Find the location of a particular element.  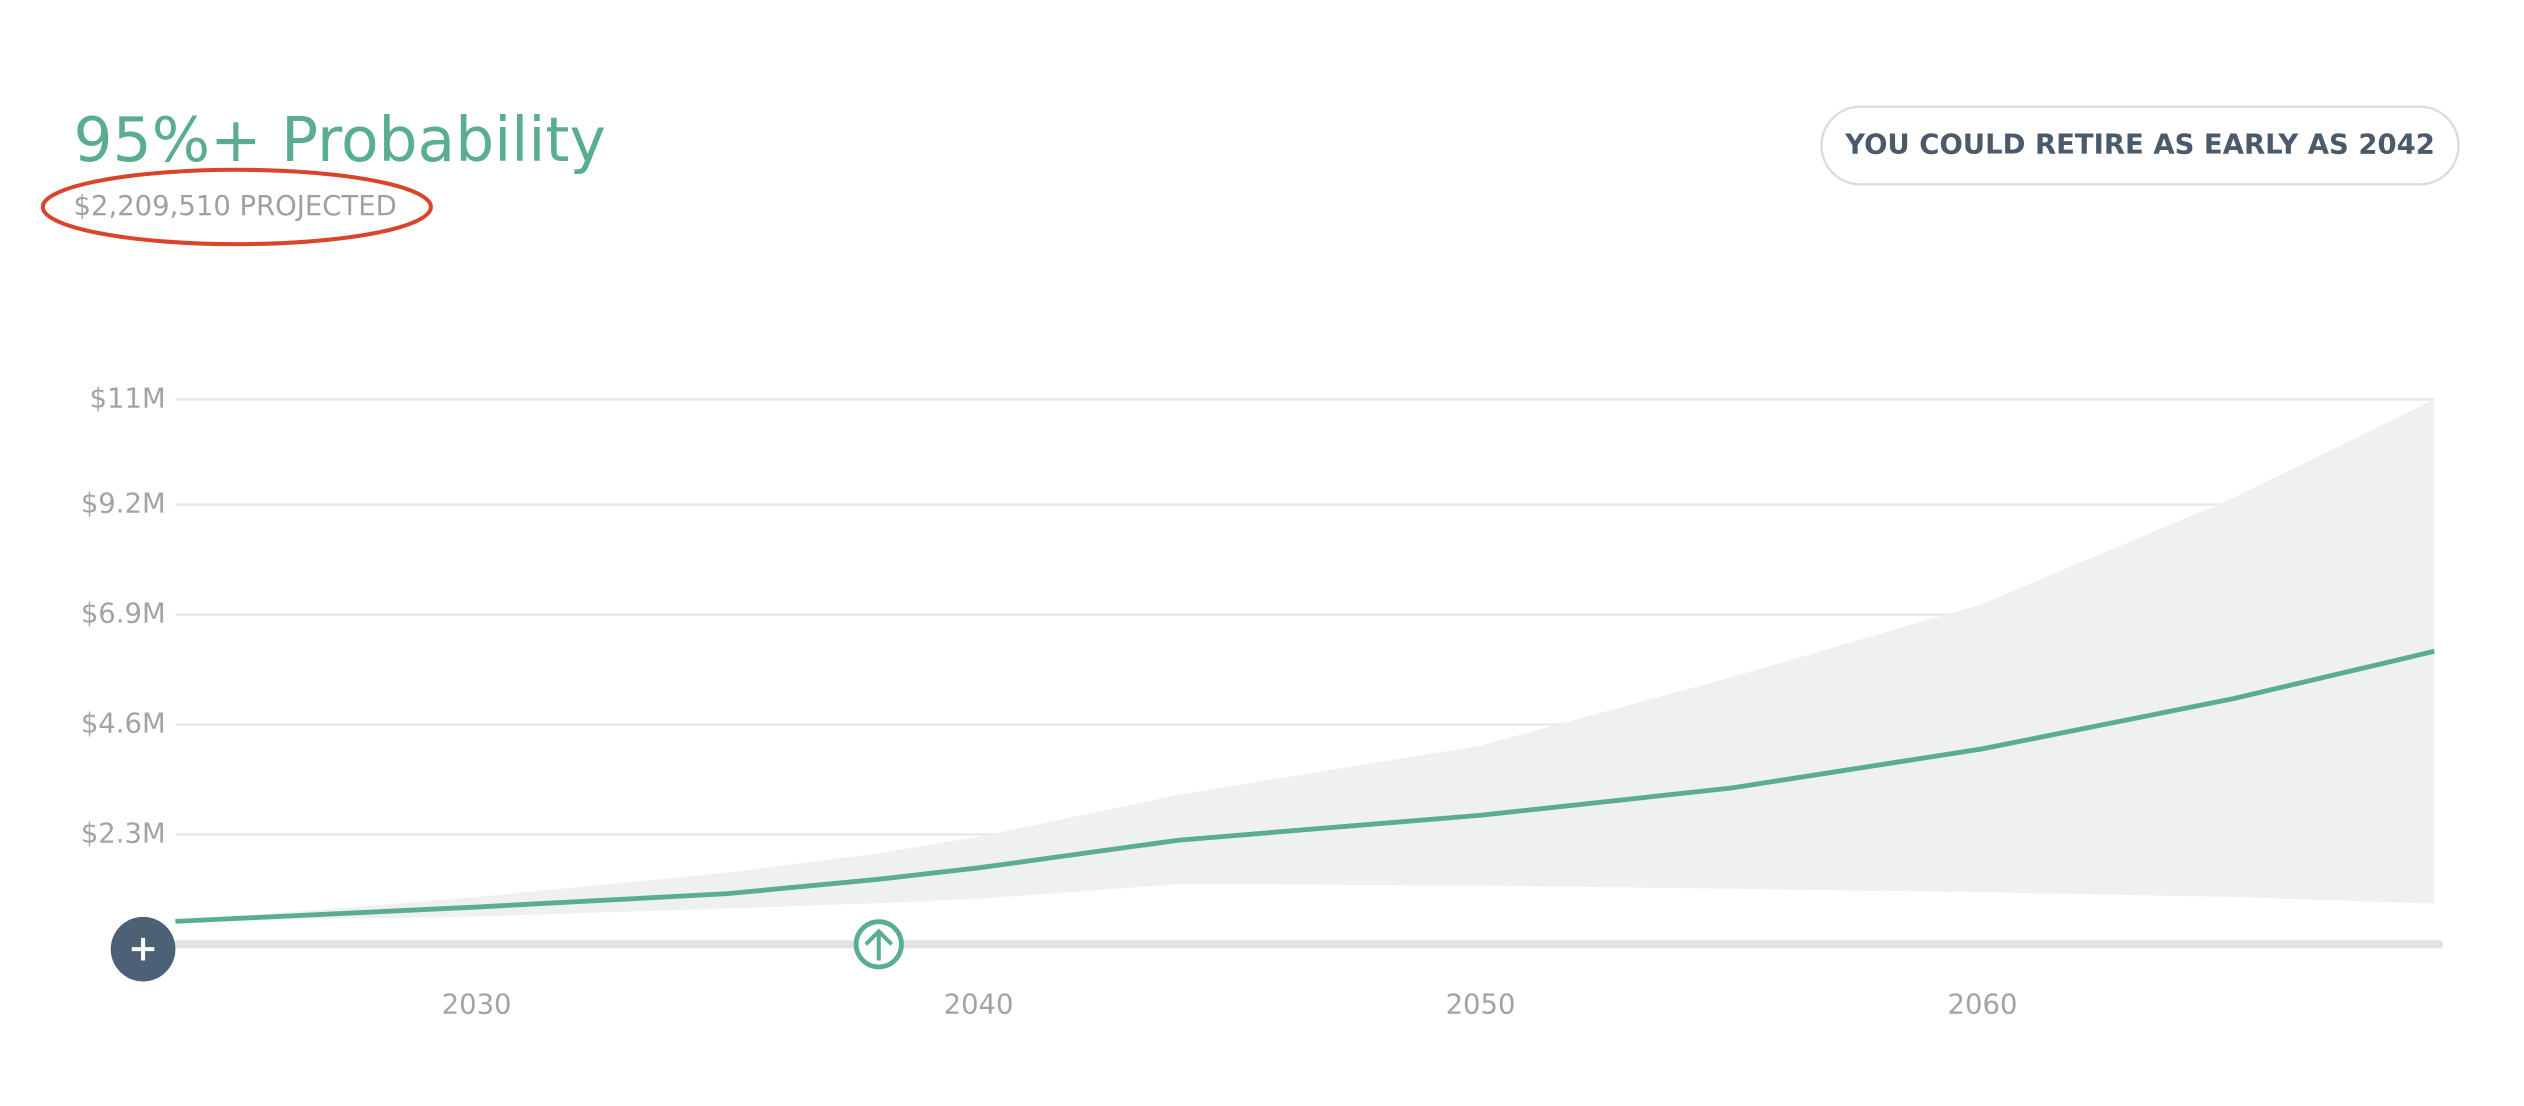

title: 95%+ Probability is located at coordinates (340, 140).